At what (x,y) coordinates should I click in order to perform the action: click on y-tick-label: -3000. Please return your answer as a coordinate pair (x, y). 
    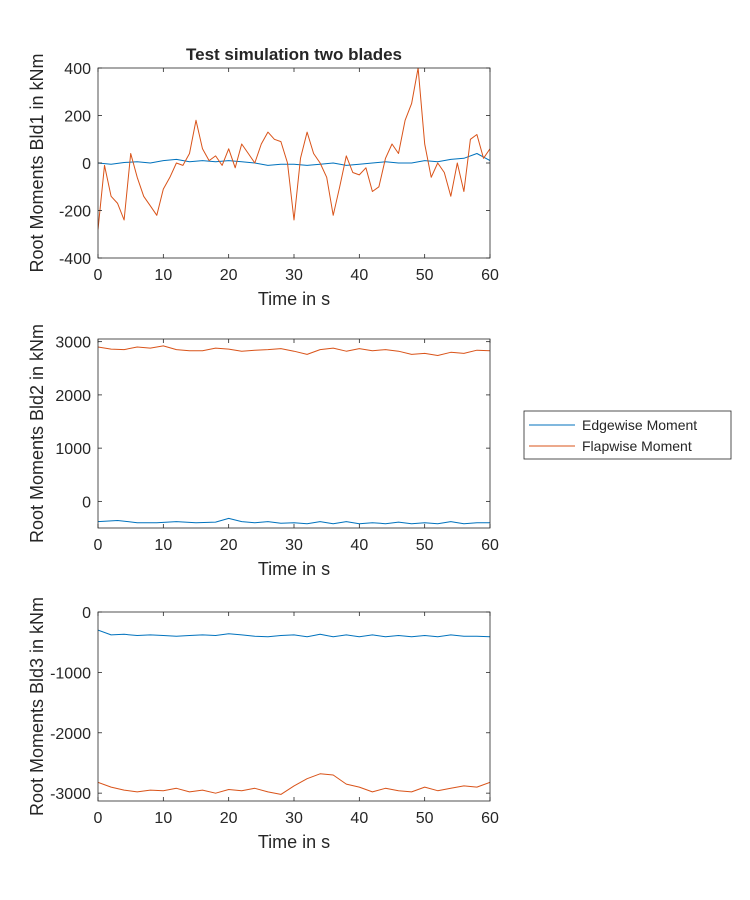
    Looking at the image, I should click on (70, 794).